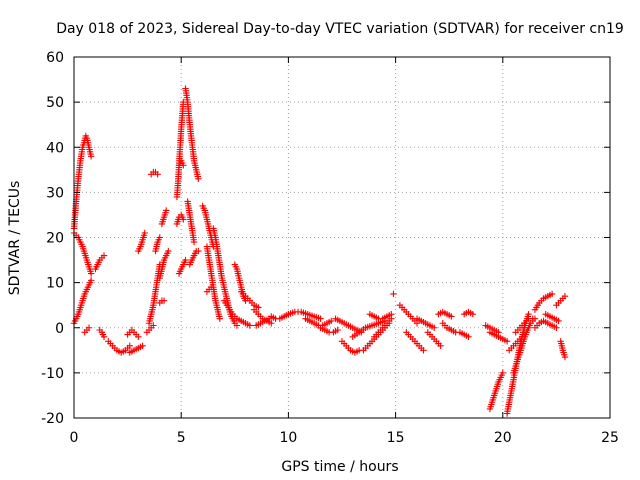 The height and width of the screenshot is (480, 640). I want to click on data-point-sat-e, so click(104, 255).